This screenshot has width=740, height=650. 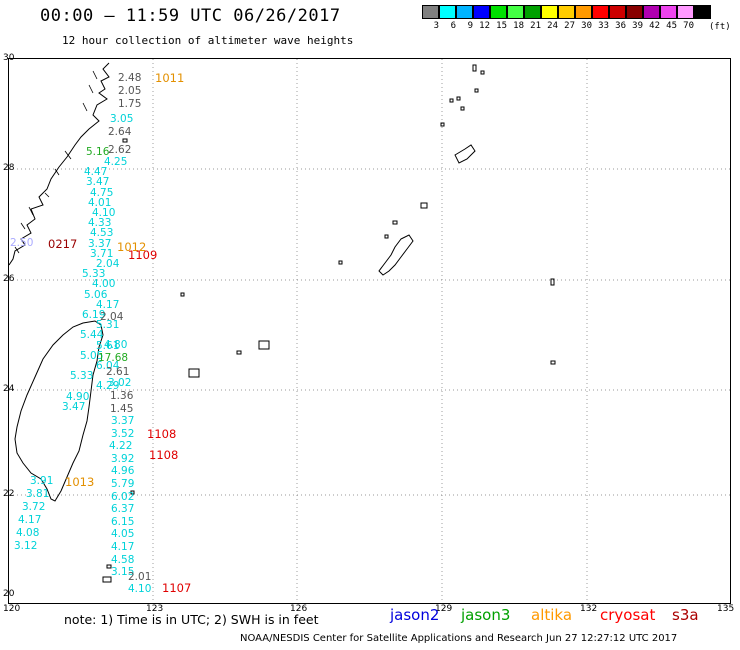 I want to click on wave-height-value: 5.61, so click(x=108, y=345).